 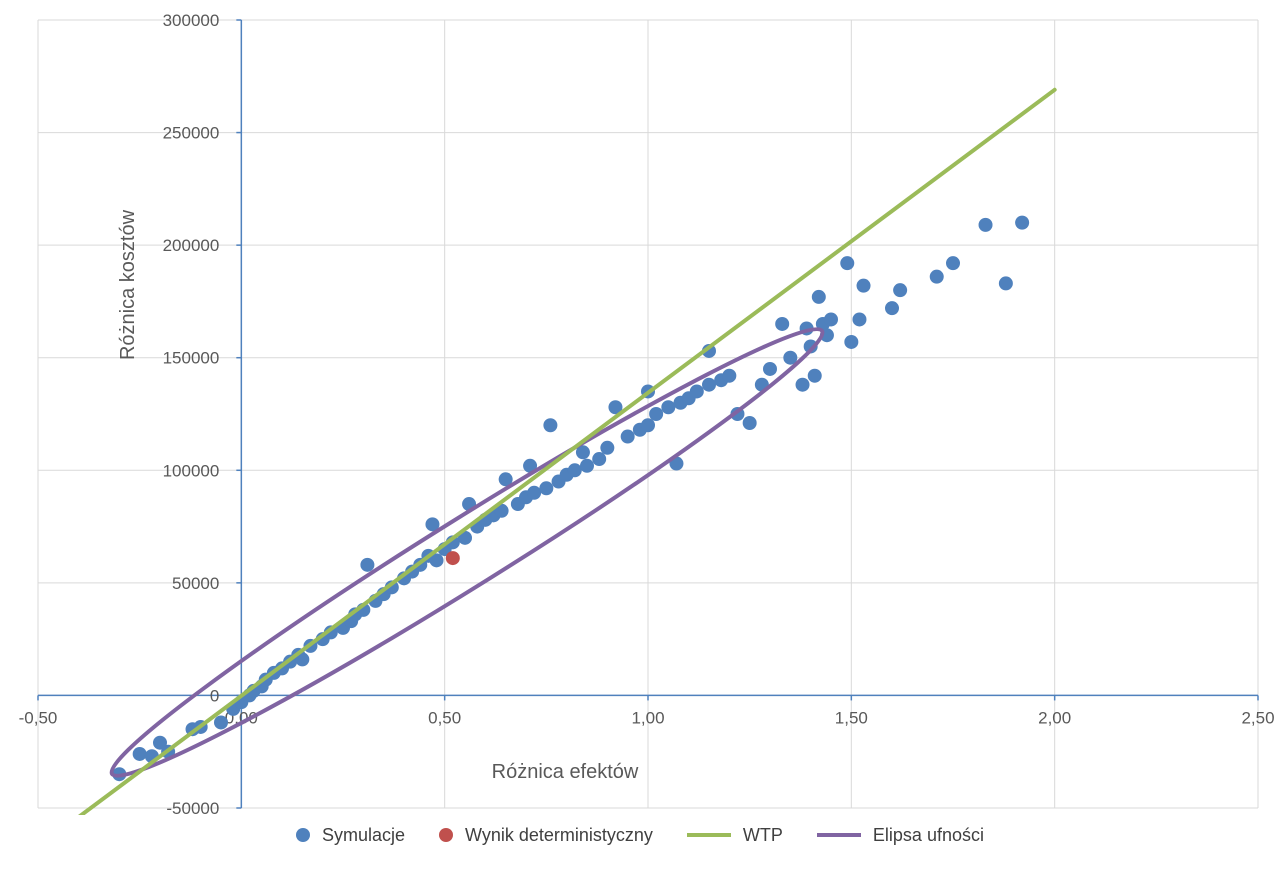 I want to click on x-tick-labels: -0,50 0,00 0,50 1,00 1,50 2,00 2,50, so click(x=647, y=717).